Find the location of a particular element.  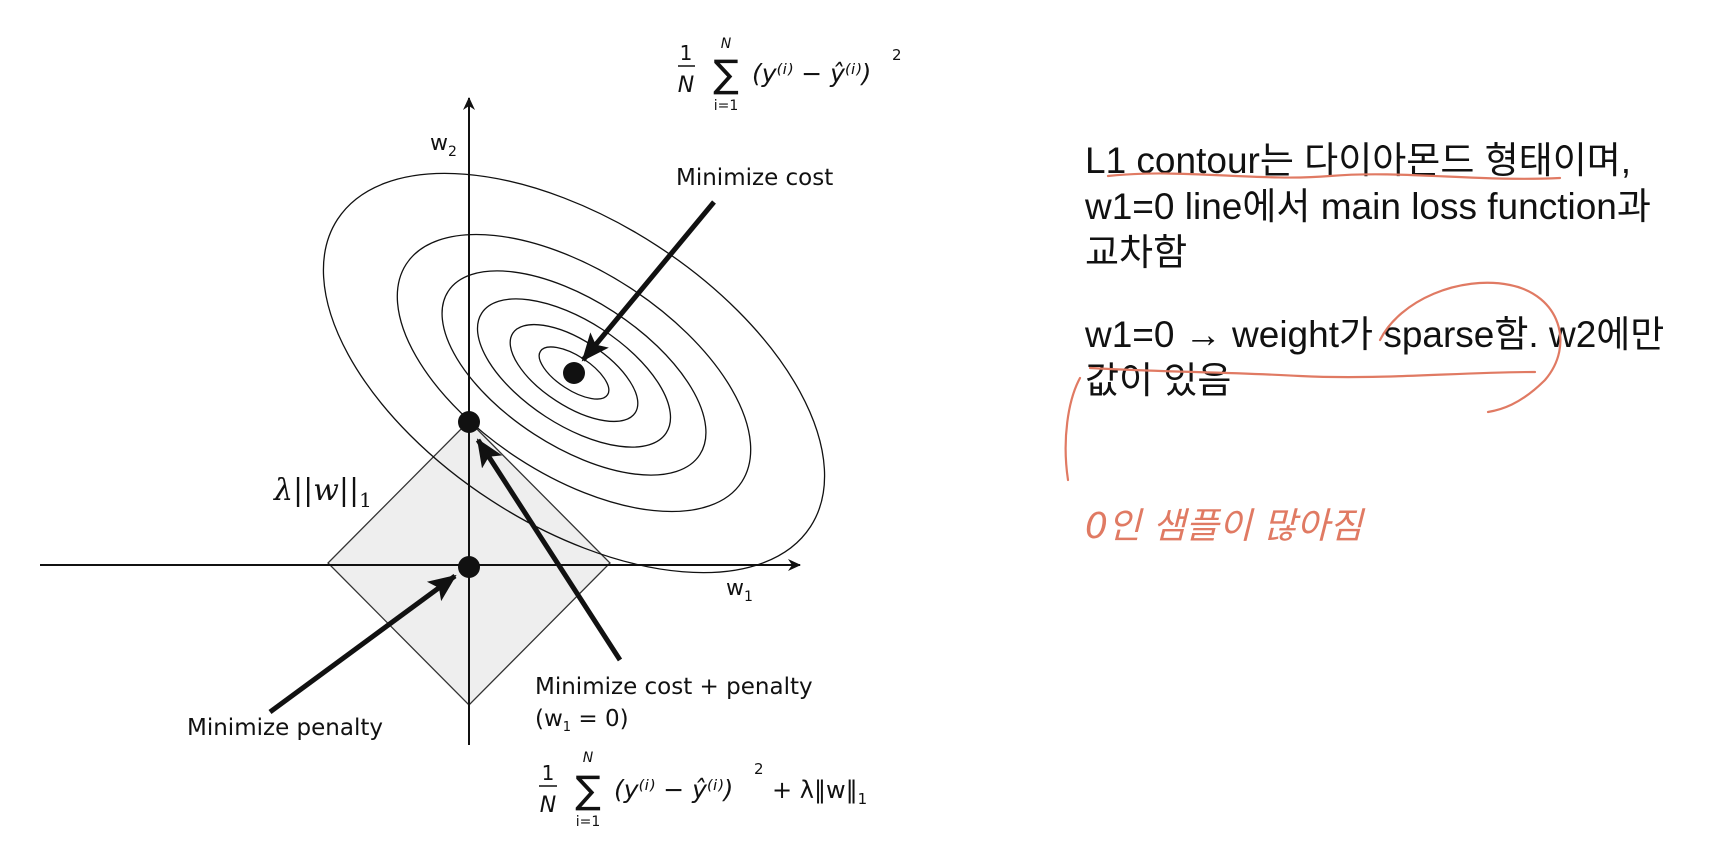

cost-contours is located at coordinates (574, 373).